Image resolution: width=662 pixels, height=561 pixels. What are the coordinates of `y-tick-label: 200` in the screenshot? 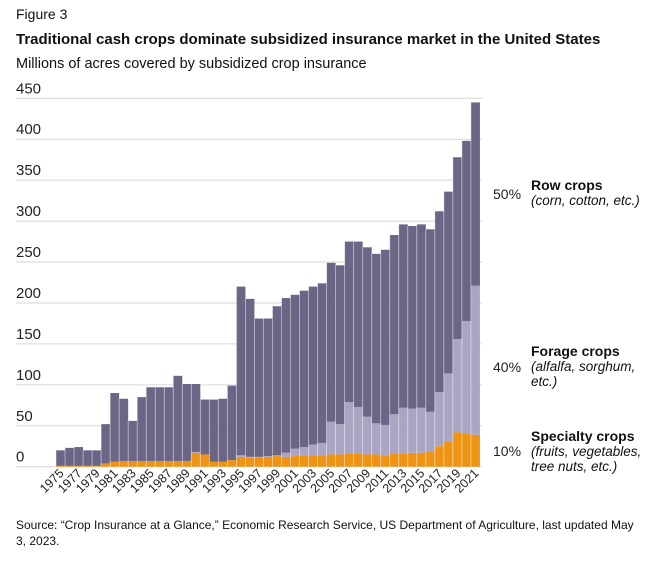 It's located at (28, 293).